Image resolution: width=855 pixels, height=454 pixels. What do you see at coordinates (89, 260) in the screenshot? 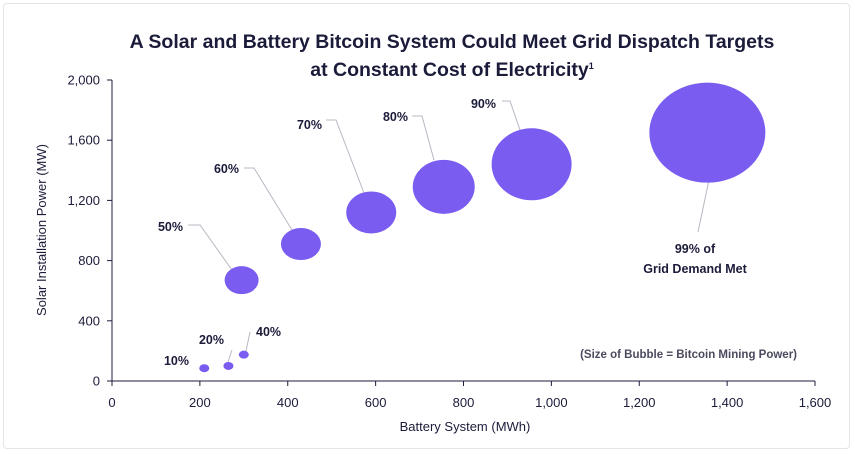
I see `y-tick-label: 800` at bounding box center [89, 260].